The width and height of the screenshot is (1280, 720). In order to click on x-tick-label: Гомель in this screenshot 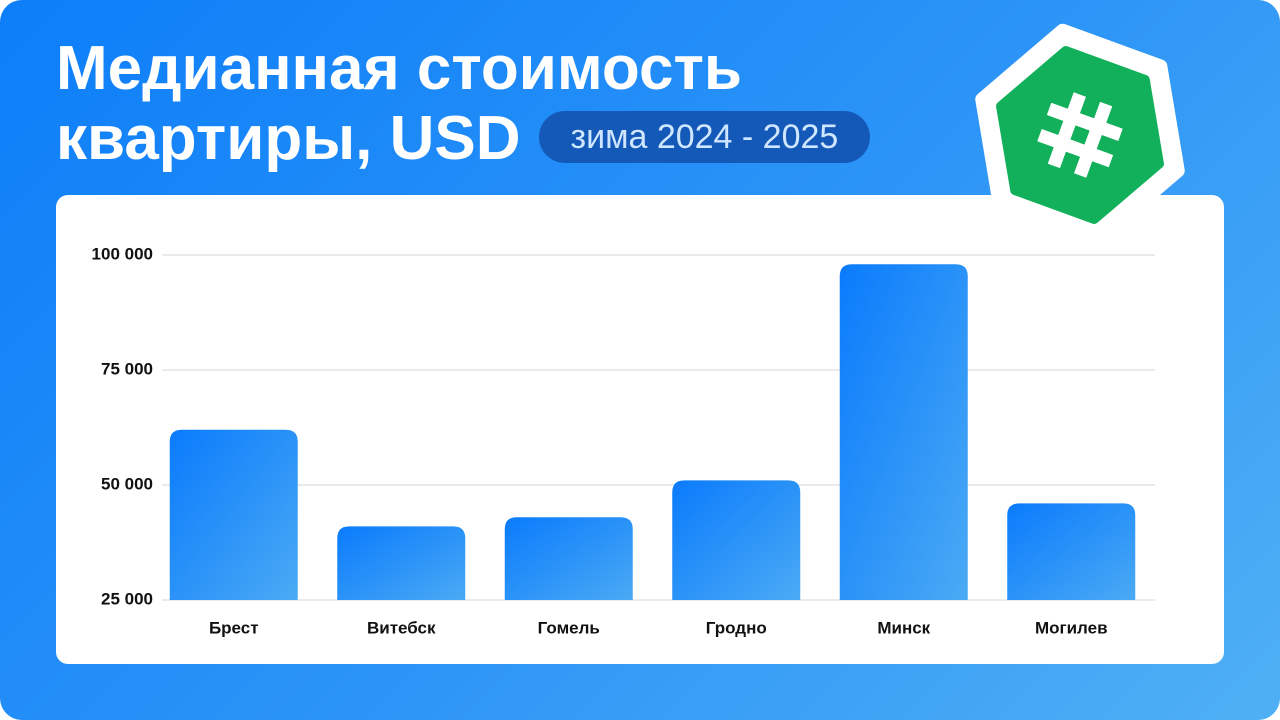, I will do `click(569, 627)`.